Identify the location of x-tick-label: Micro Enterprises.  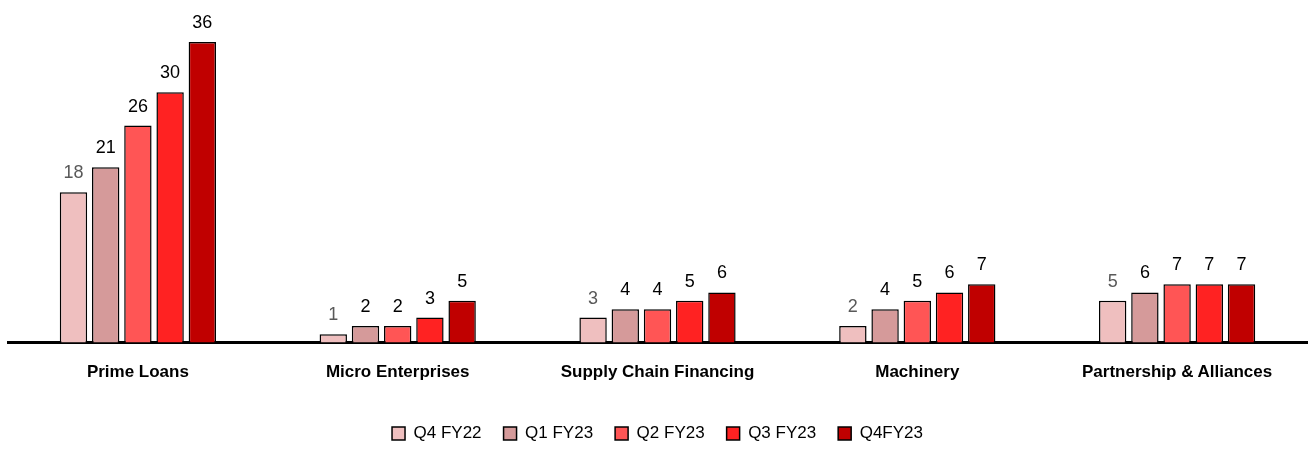
(397, 372).